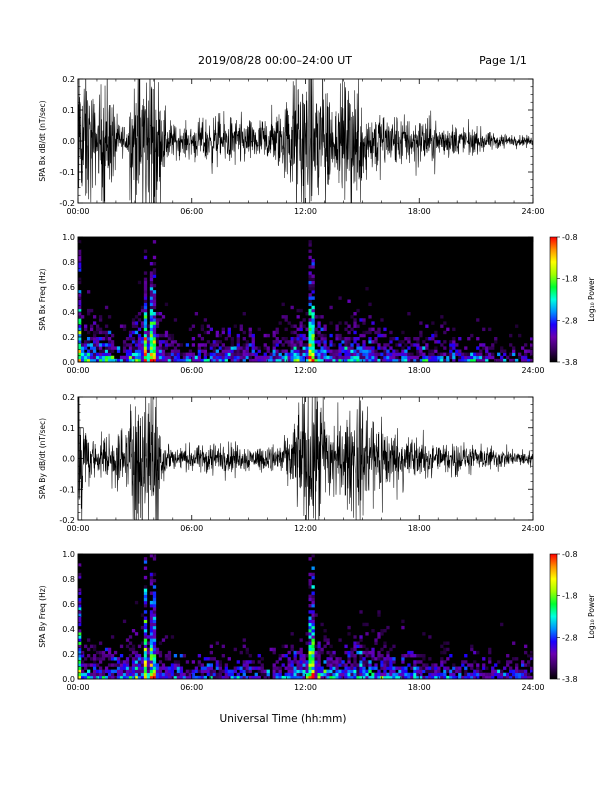 The height and width of the screenshot is (792, 612). What do you see at coordinates (553, 299) in the screenshot?
I see `colorbar-scale` at bounding box center [553, 299].